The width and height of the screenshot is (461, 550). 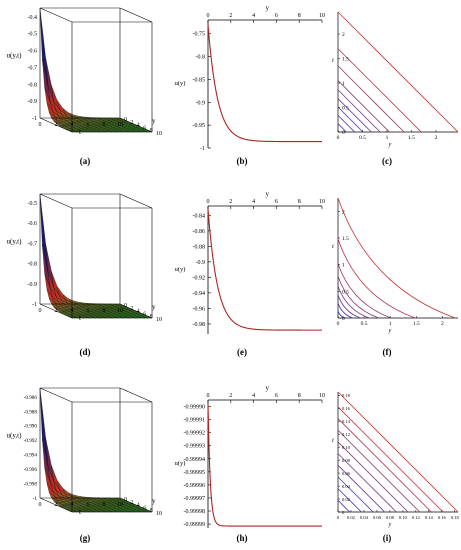 What do you see at coordinates (85, 538) in the screenshot?
I see `caption-g: (g)` at bounding box center [85, 538].